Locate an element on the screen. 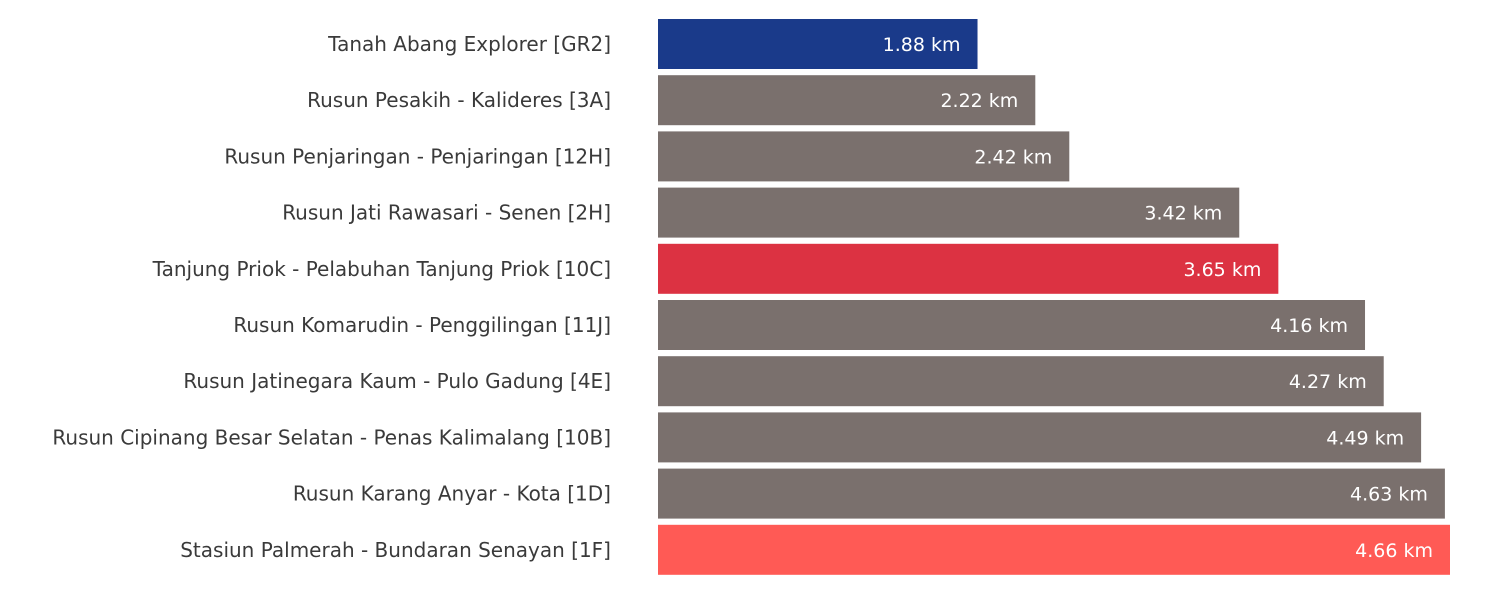 This screenshot has width=1500, height=600. category-label-1: Tanah Abang Explorer [GR2] is located at coordinates (469, 44).